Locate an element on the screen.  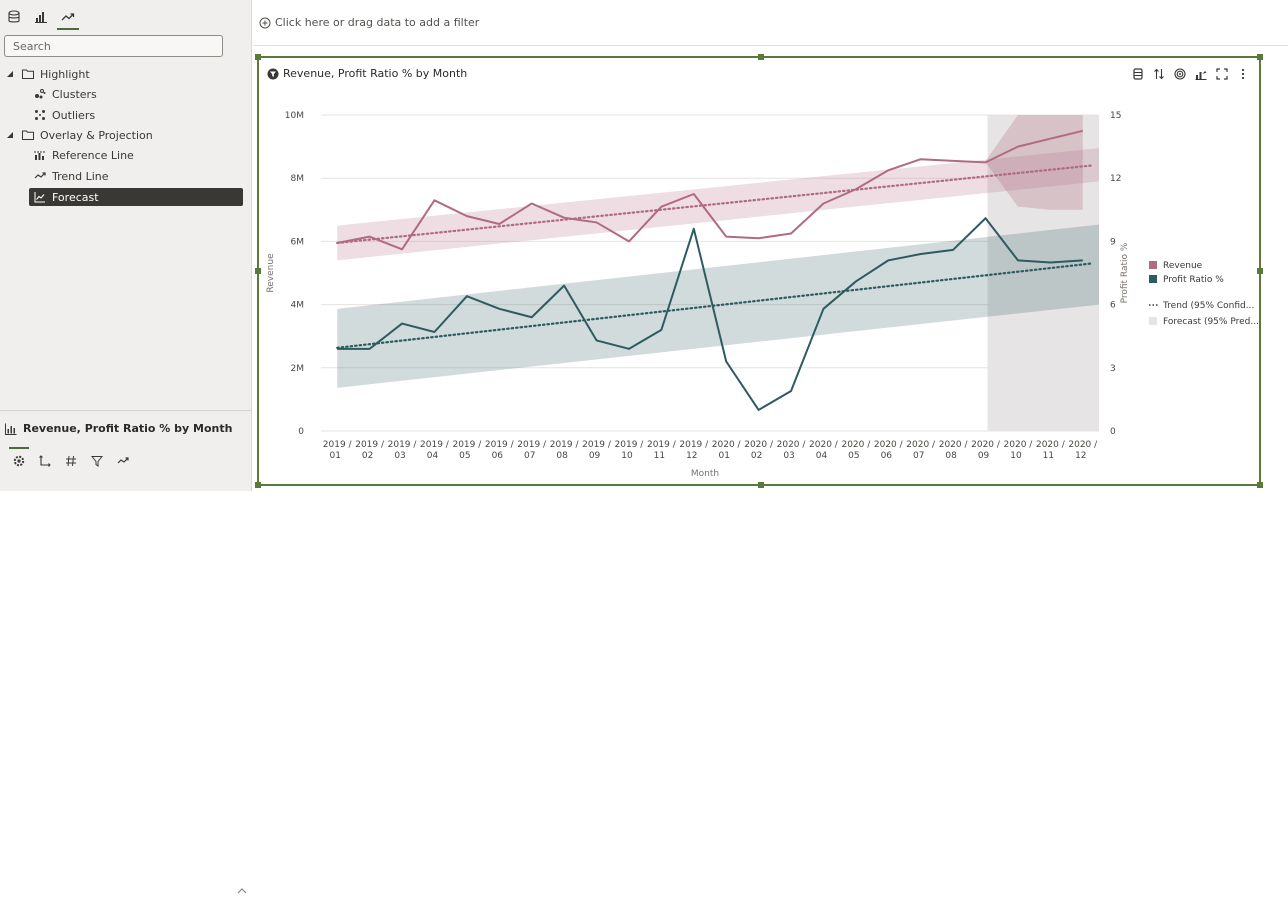
viz-properties-tabs is located at coordinates (71, 459).